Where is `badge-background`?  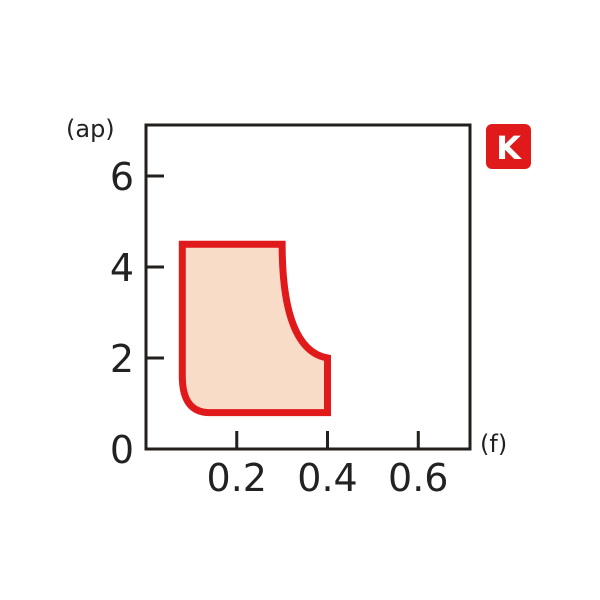
badge-background is located at coordinates (508, 146).